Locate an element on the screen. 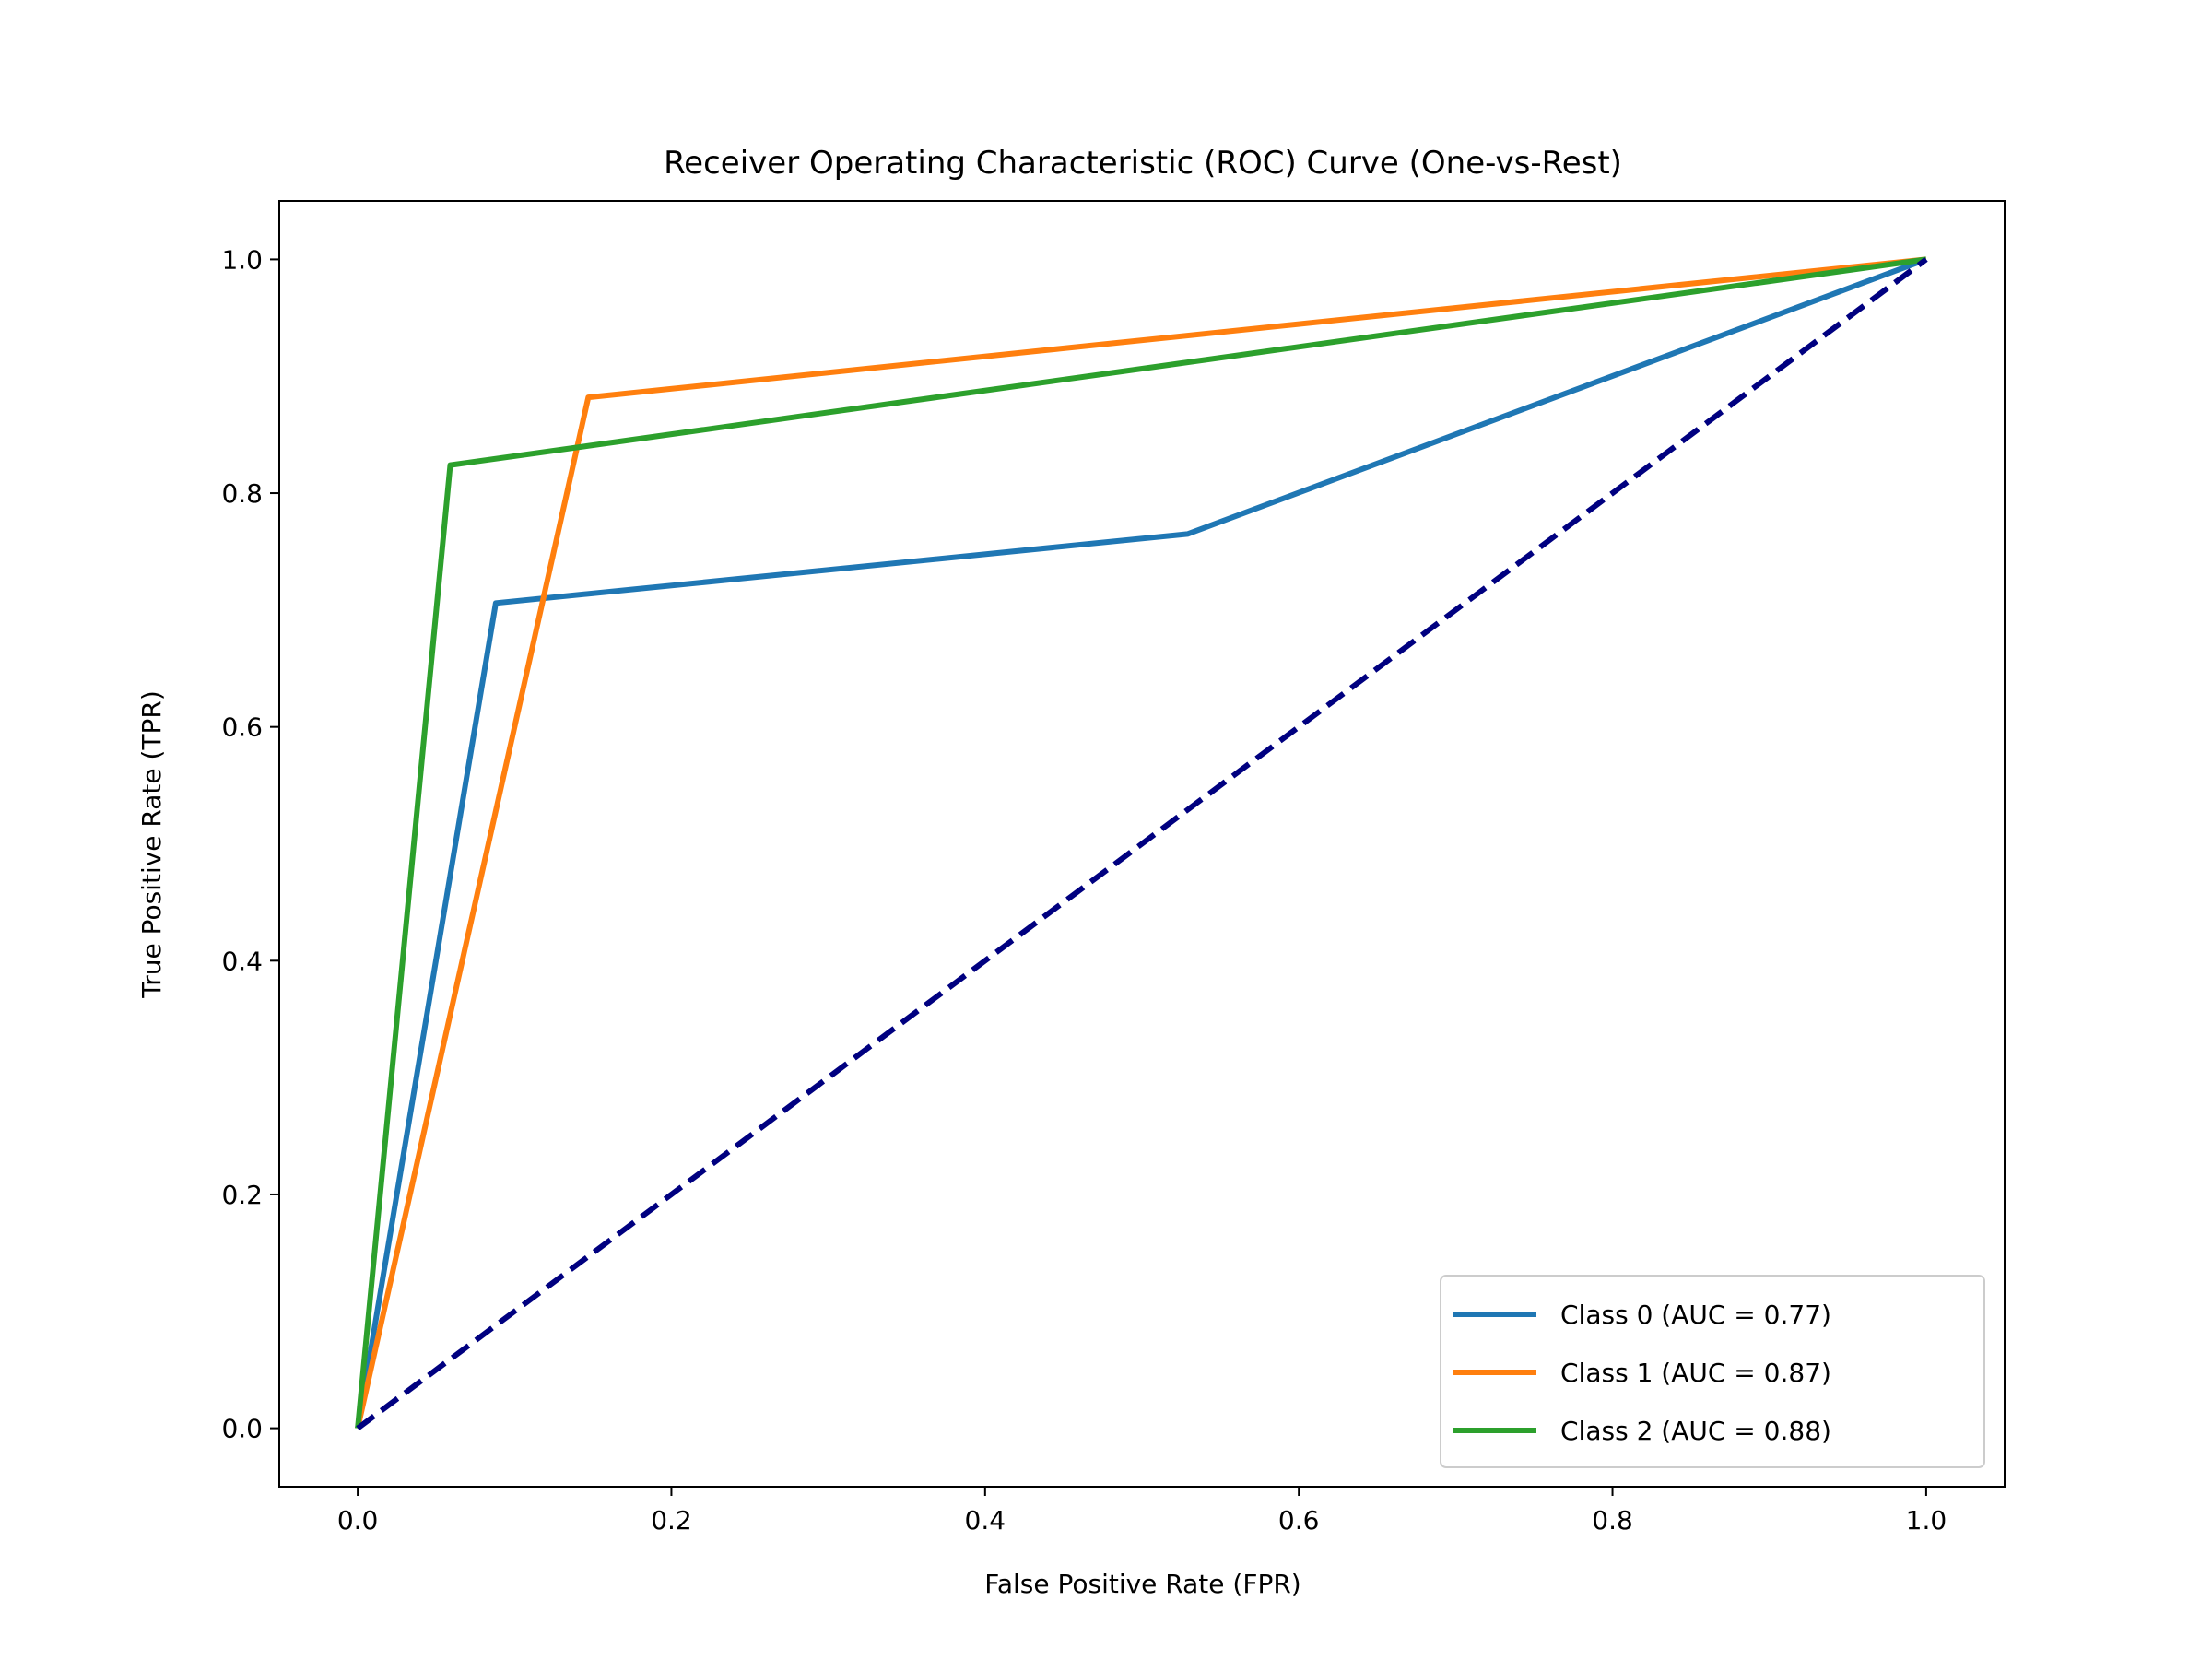 The image size is (2212, 1659). y-axis-ticks: 0.0 0.2 0.4 0.6 0.8 1.0 is located at coordinates (250, 844).